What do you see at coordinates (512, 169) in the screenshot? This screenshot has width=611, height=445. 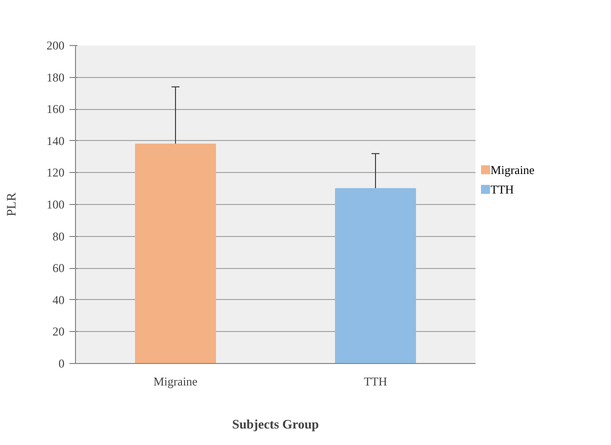 I see `legend-label: Migraine` at bounding box center [512, 169].